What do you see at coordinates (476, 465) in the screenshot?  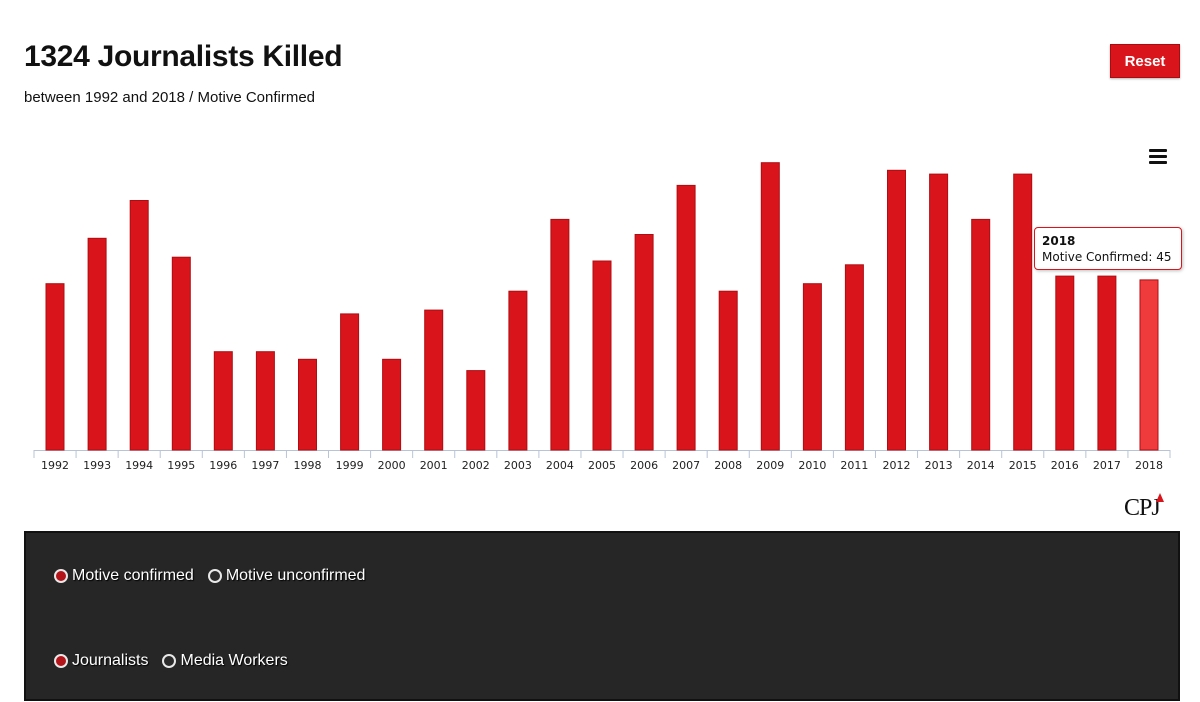 I see `x-tick-label: 2002` at bounding box center [476, 465].